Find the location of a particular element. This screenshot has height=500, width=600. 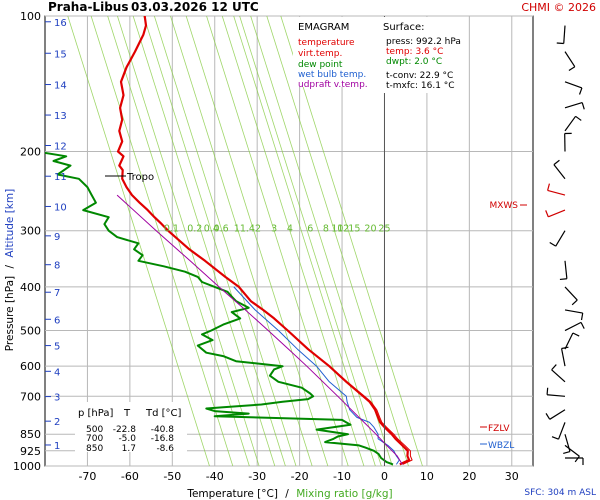

pressure-tick-label: 400 is located at coordinates (30, 287).